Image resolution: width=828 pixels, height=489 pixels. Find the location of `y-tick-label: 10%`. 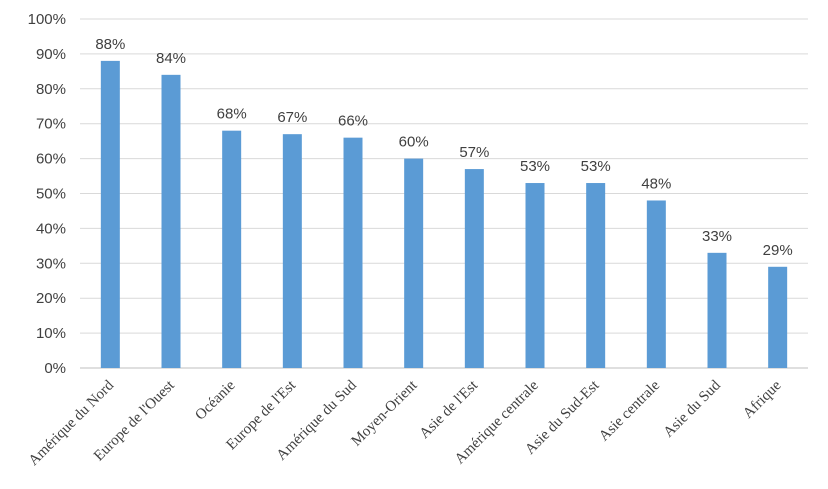

y-tick-label: 10% is located at coordinates (51, 333).